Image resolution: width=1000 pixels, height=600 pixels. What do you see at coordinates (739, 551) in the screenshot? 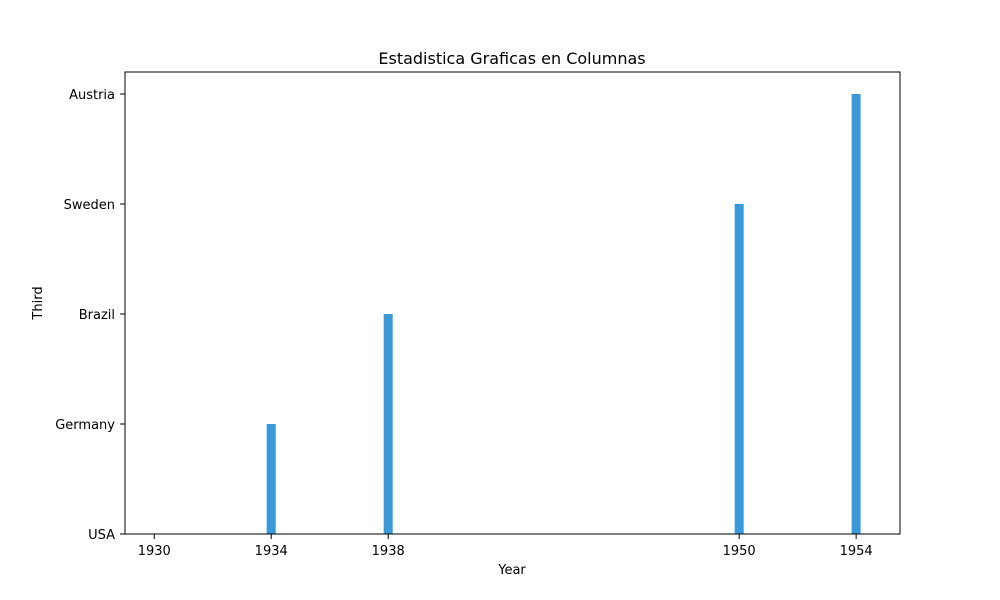
I see `x-tick-label-1950: 1950` at bounding box center [739, 551].